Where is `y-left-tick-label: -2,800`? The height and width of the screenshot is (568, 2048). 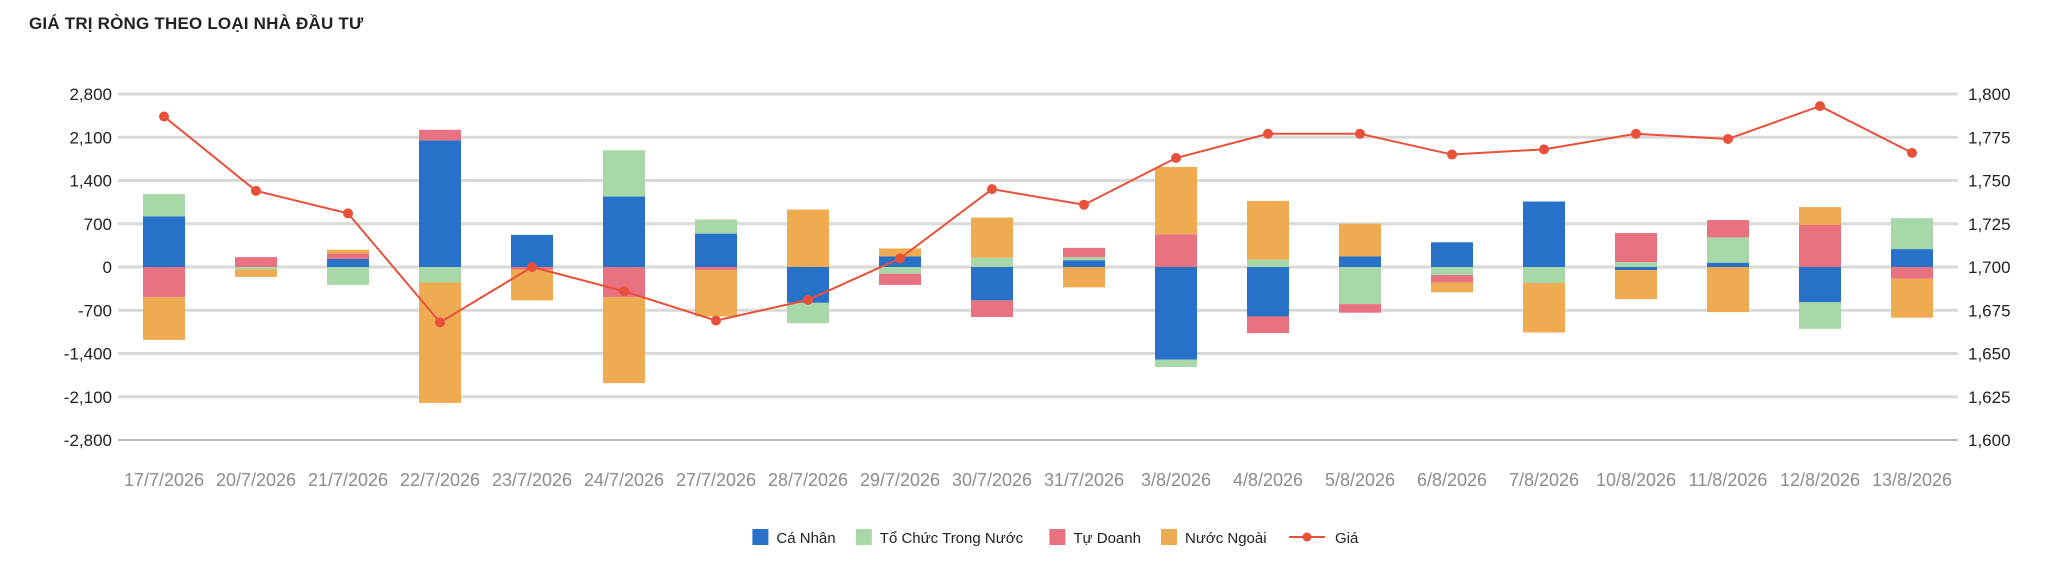
y-left-tick-label: -2,800 is located at coordinates (88, 440).